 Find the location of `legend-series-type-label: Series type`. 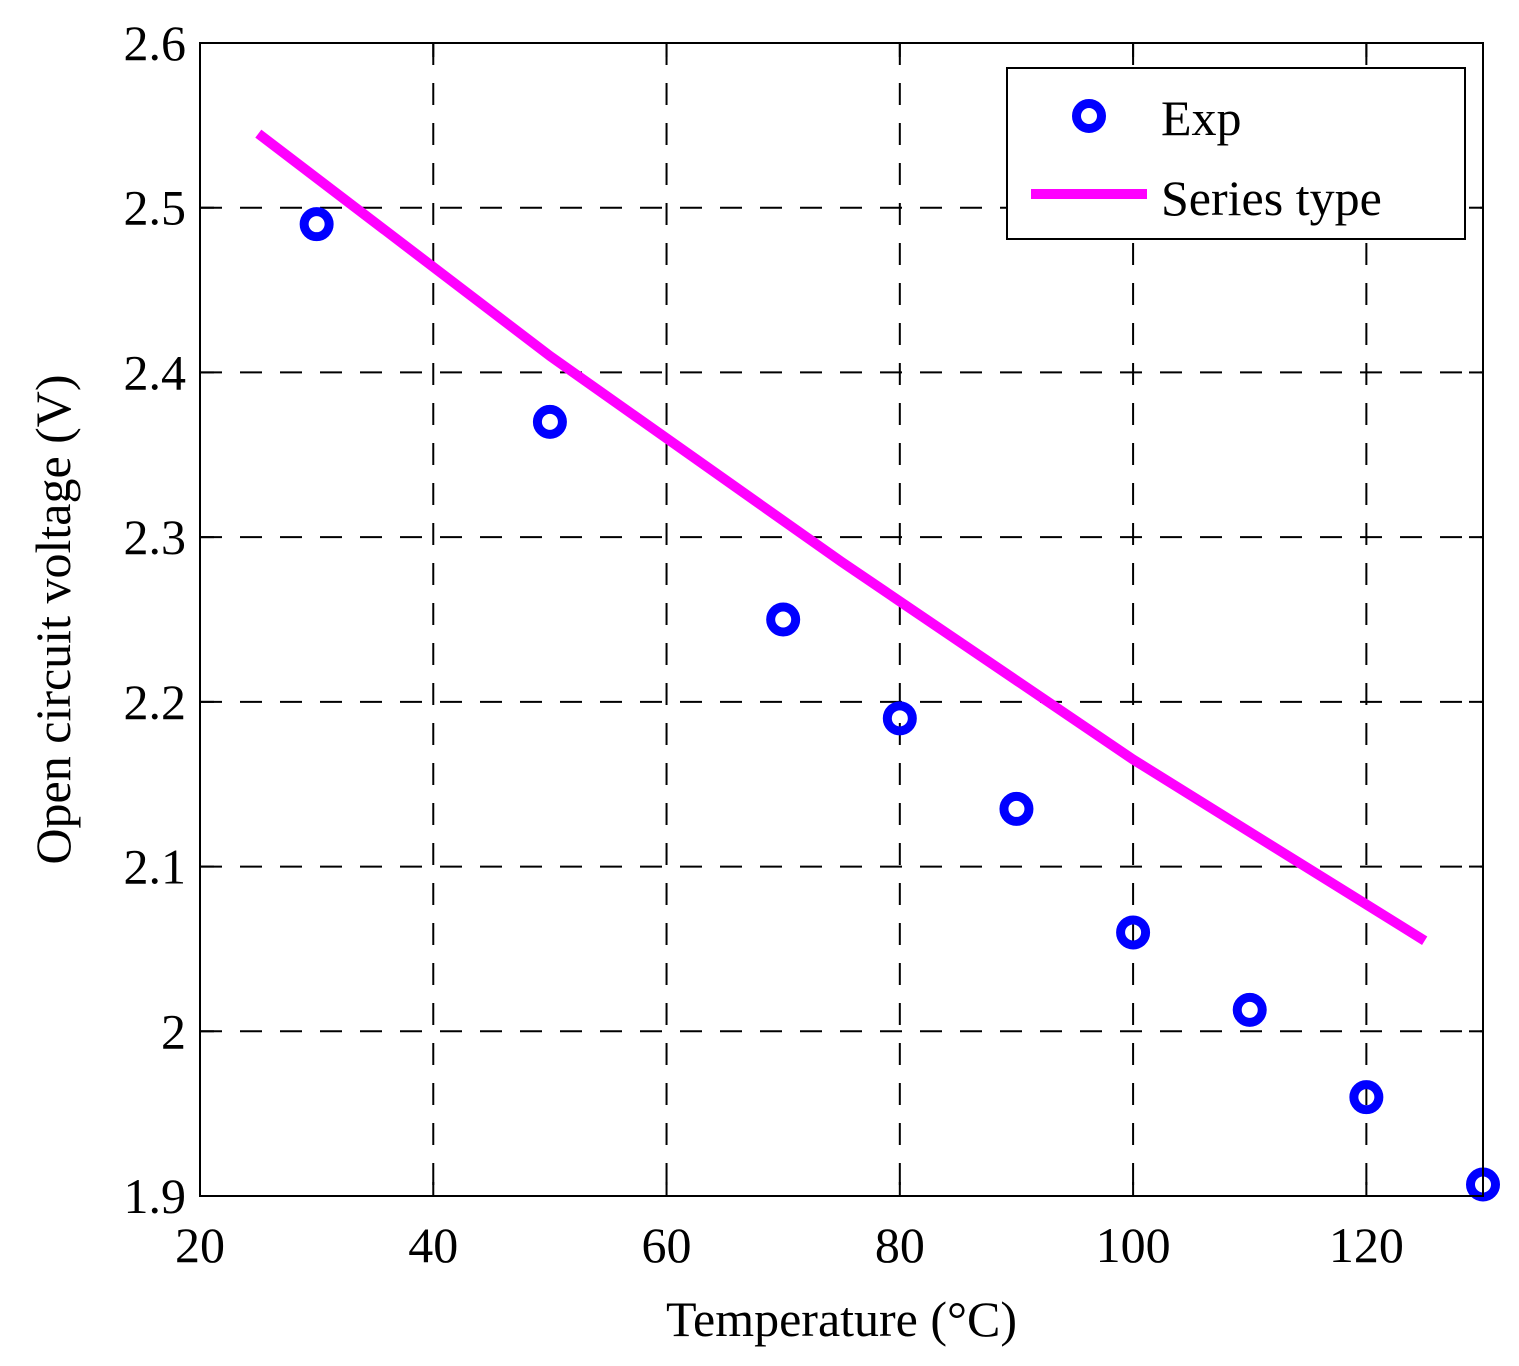

legend-series-type-label: Series type is located at coordinates (1271, 198).